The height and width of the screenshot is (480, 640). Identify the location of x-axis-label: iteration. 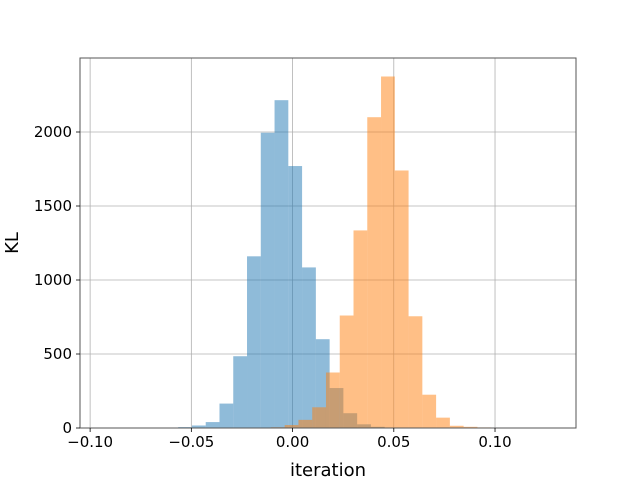
(328, 470).